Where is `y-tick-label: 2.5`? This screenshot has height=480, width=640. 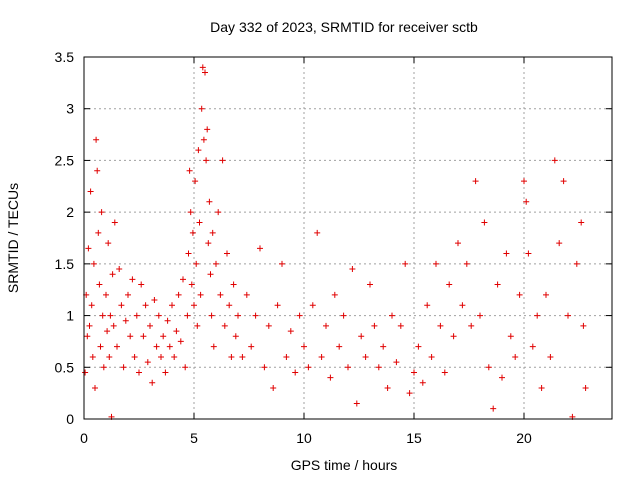
y-tick-label: 2.5 is located at coordinates (65, 160).